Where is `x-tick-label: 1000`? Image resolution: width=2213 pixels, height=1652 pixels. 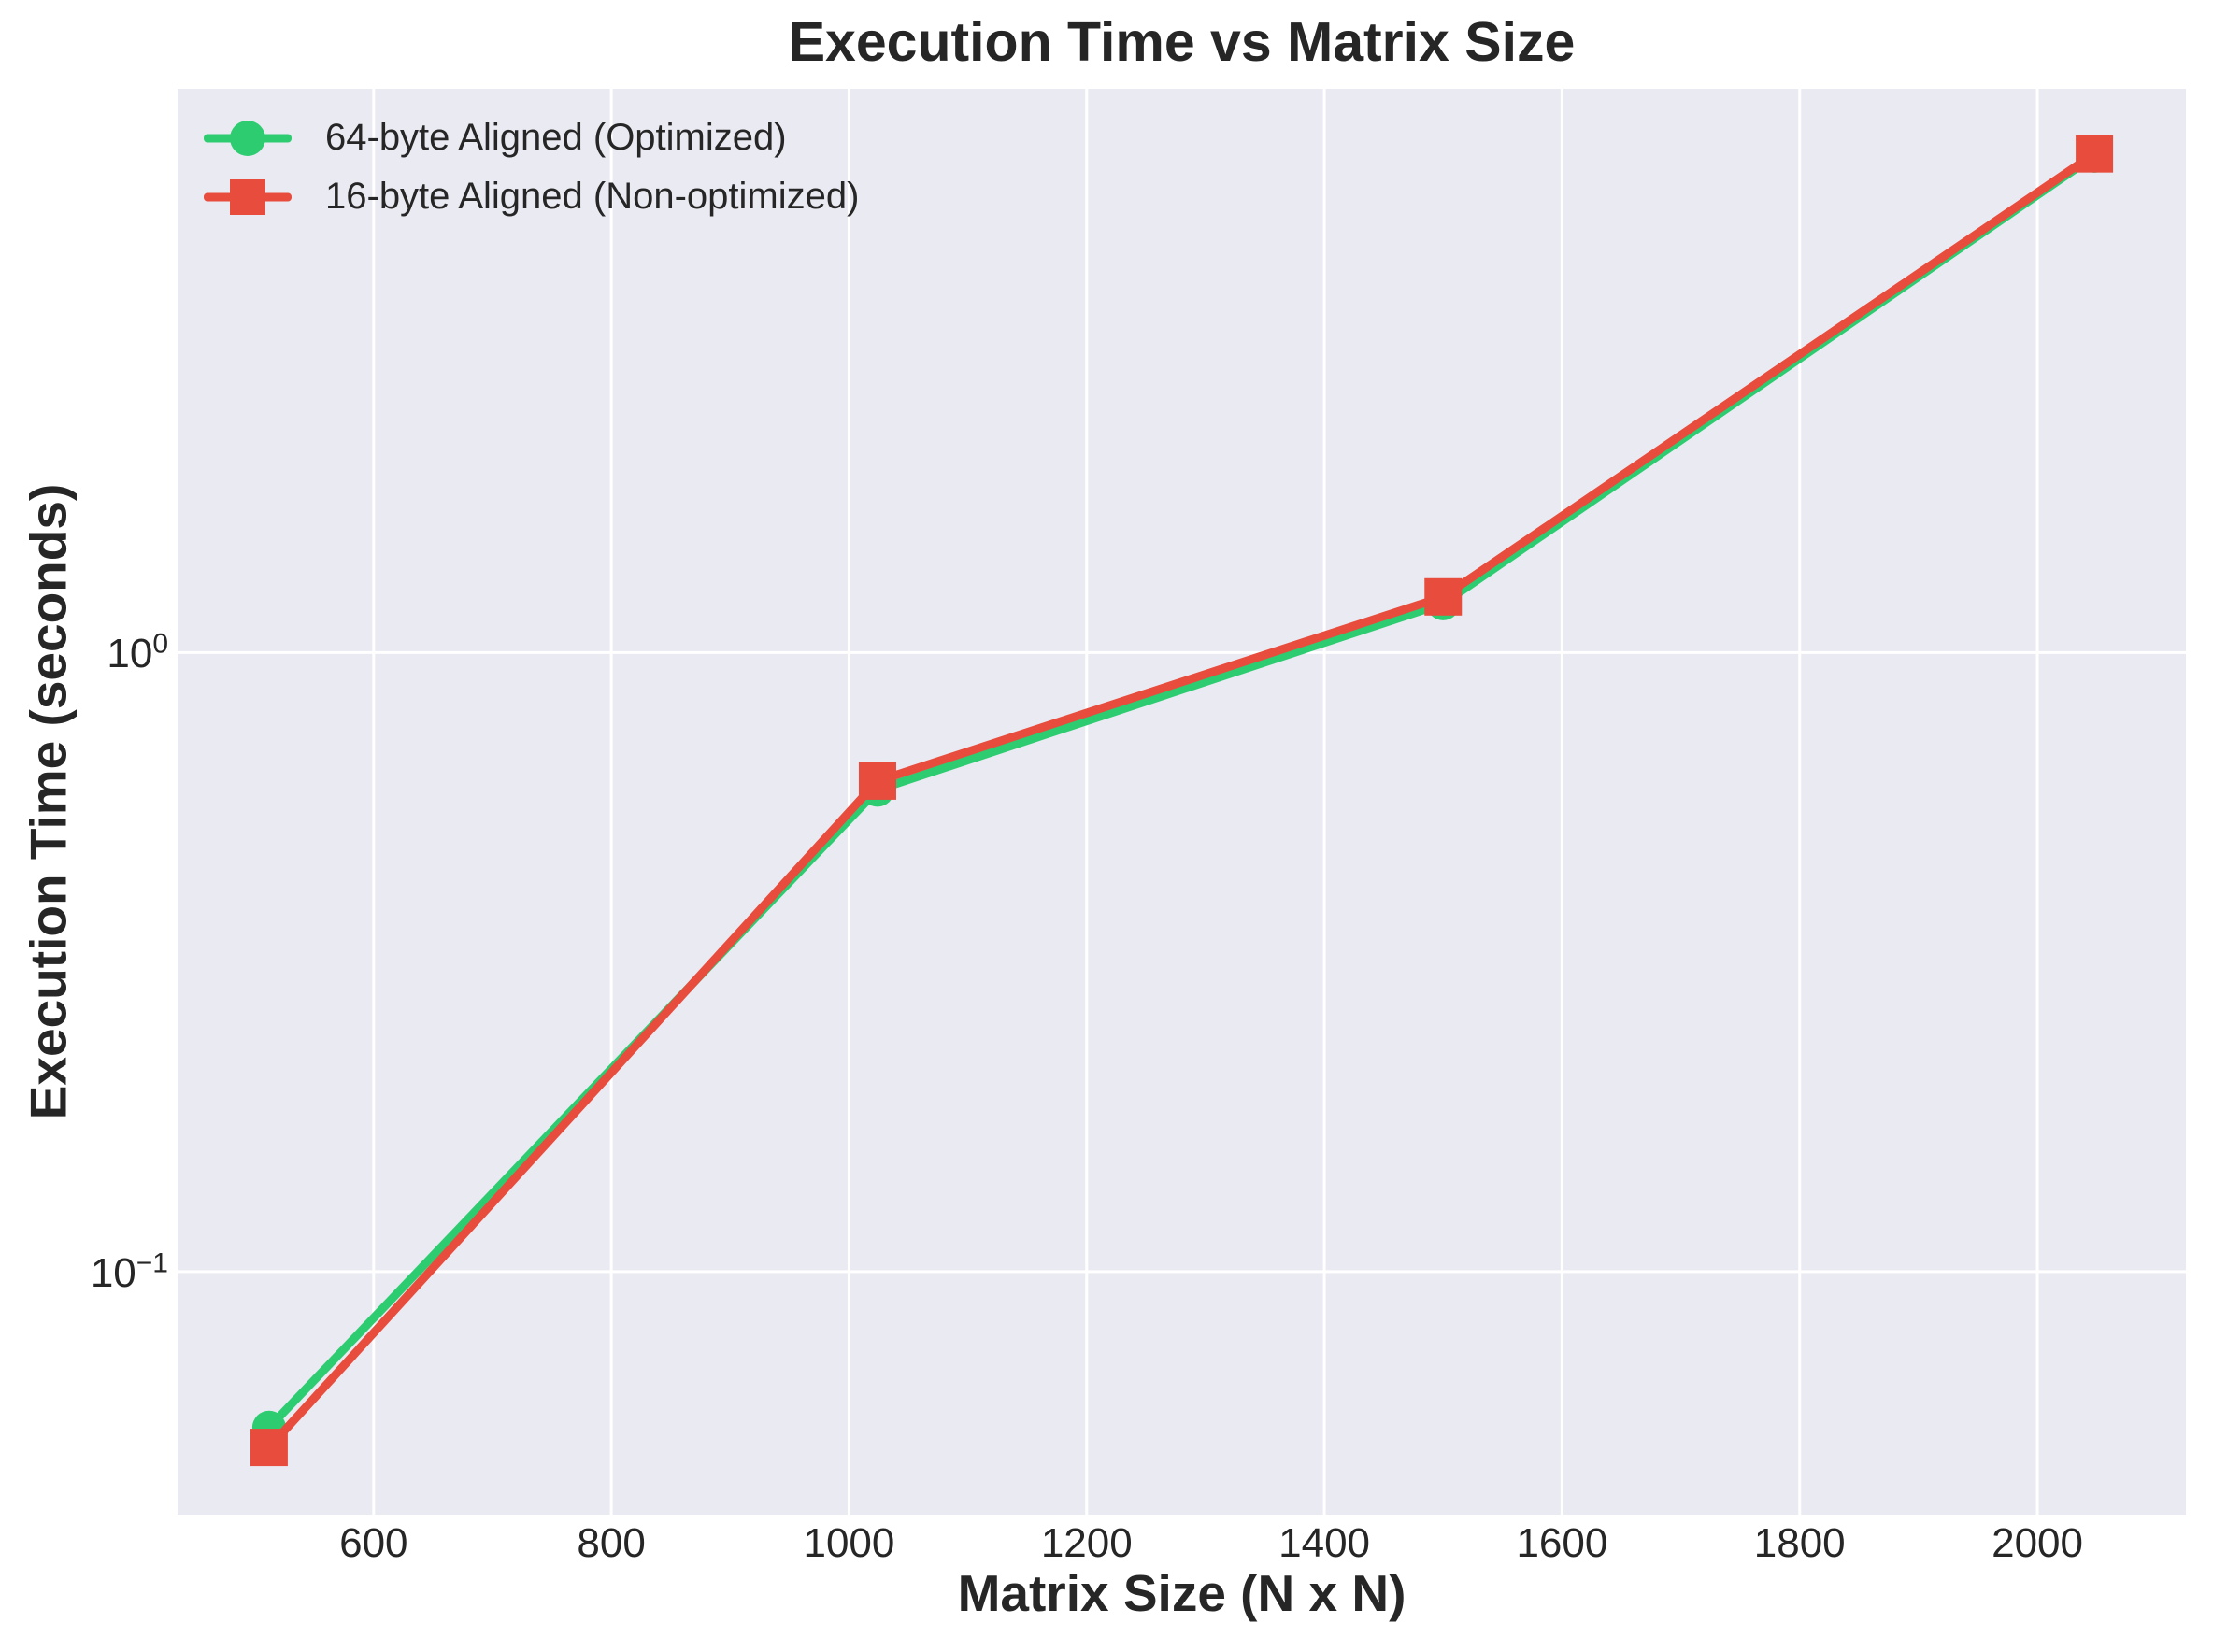
x-tick-label: 1000 is located at coordinates (849, 1543).